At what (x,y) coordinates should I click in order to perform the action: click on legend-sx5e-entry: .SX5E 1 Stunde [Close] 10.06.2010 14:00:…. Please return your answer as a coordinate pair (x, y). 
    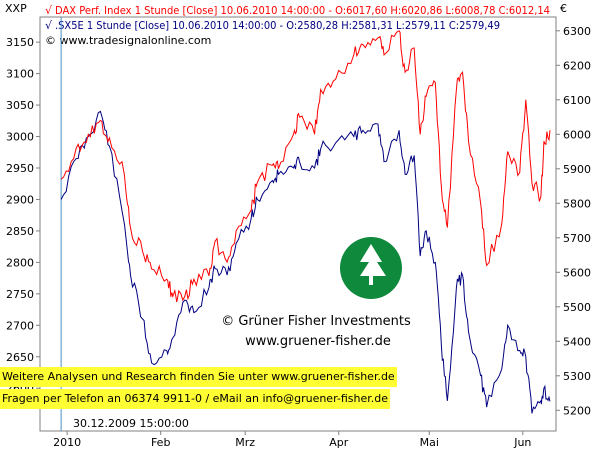
    Looking at the image, I should click on (277, 25).